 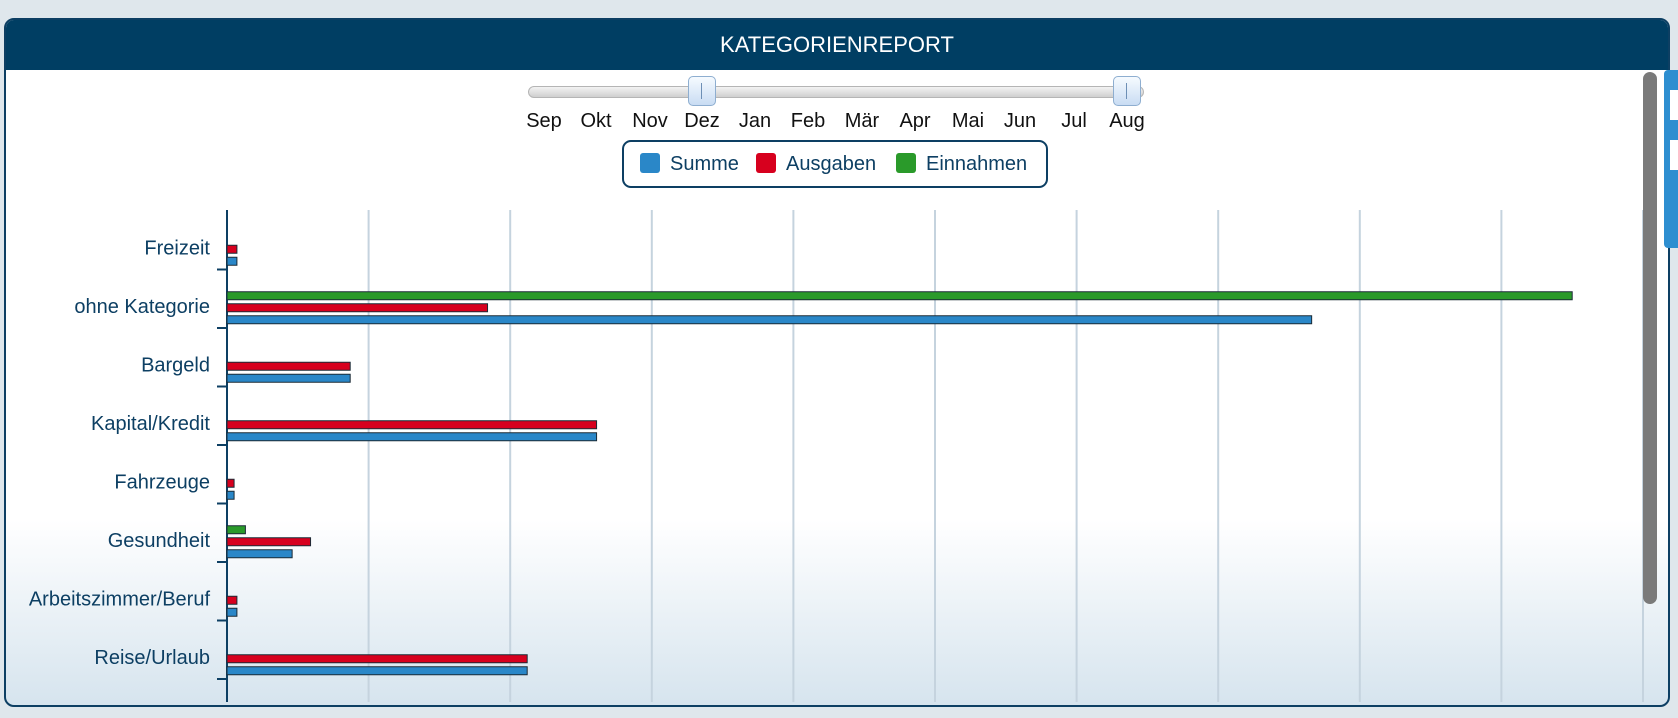 What do you see at coordinates (544, 121) in the screenshot?
I see `month-label: Sep` at bounding box center [544, 121].